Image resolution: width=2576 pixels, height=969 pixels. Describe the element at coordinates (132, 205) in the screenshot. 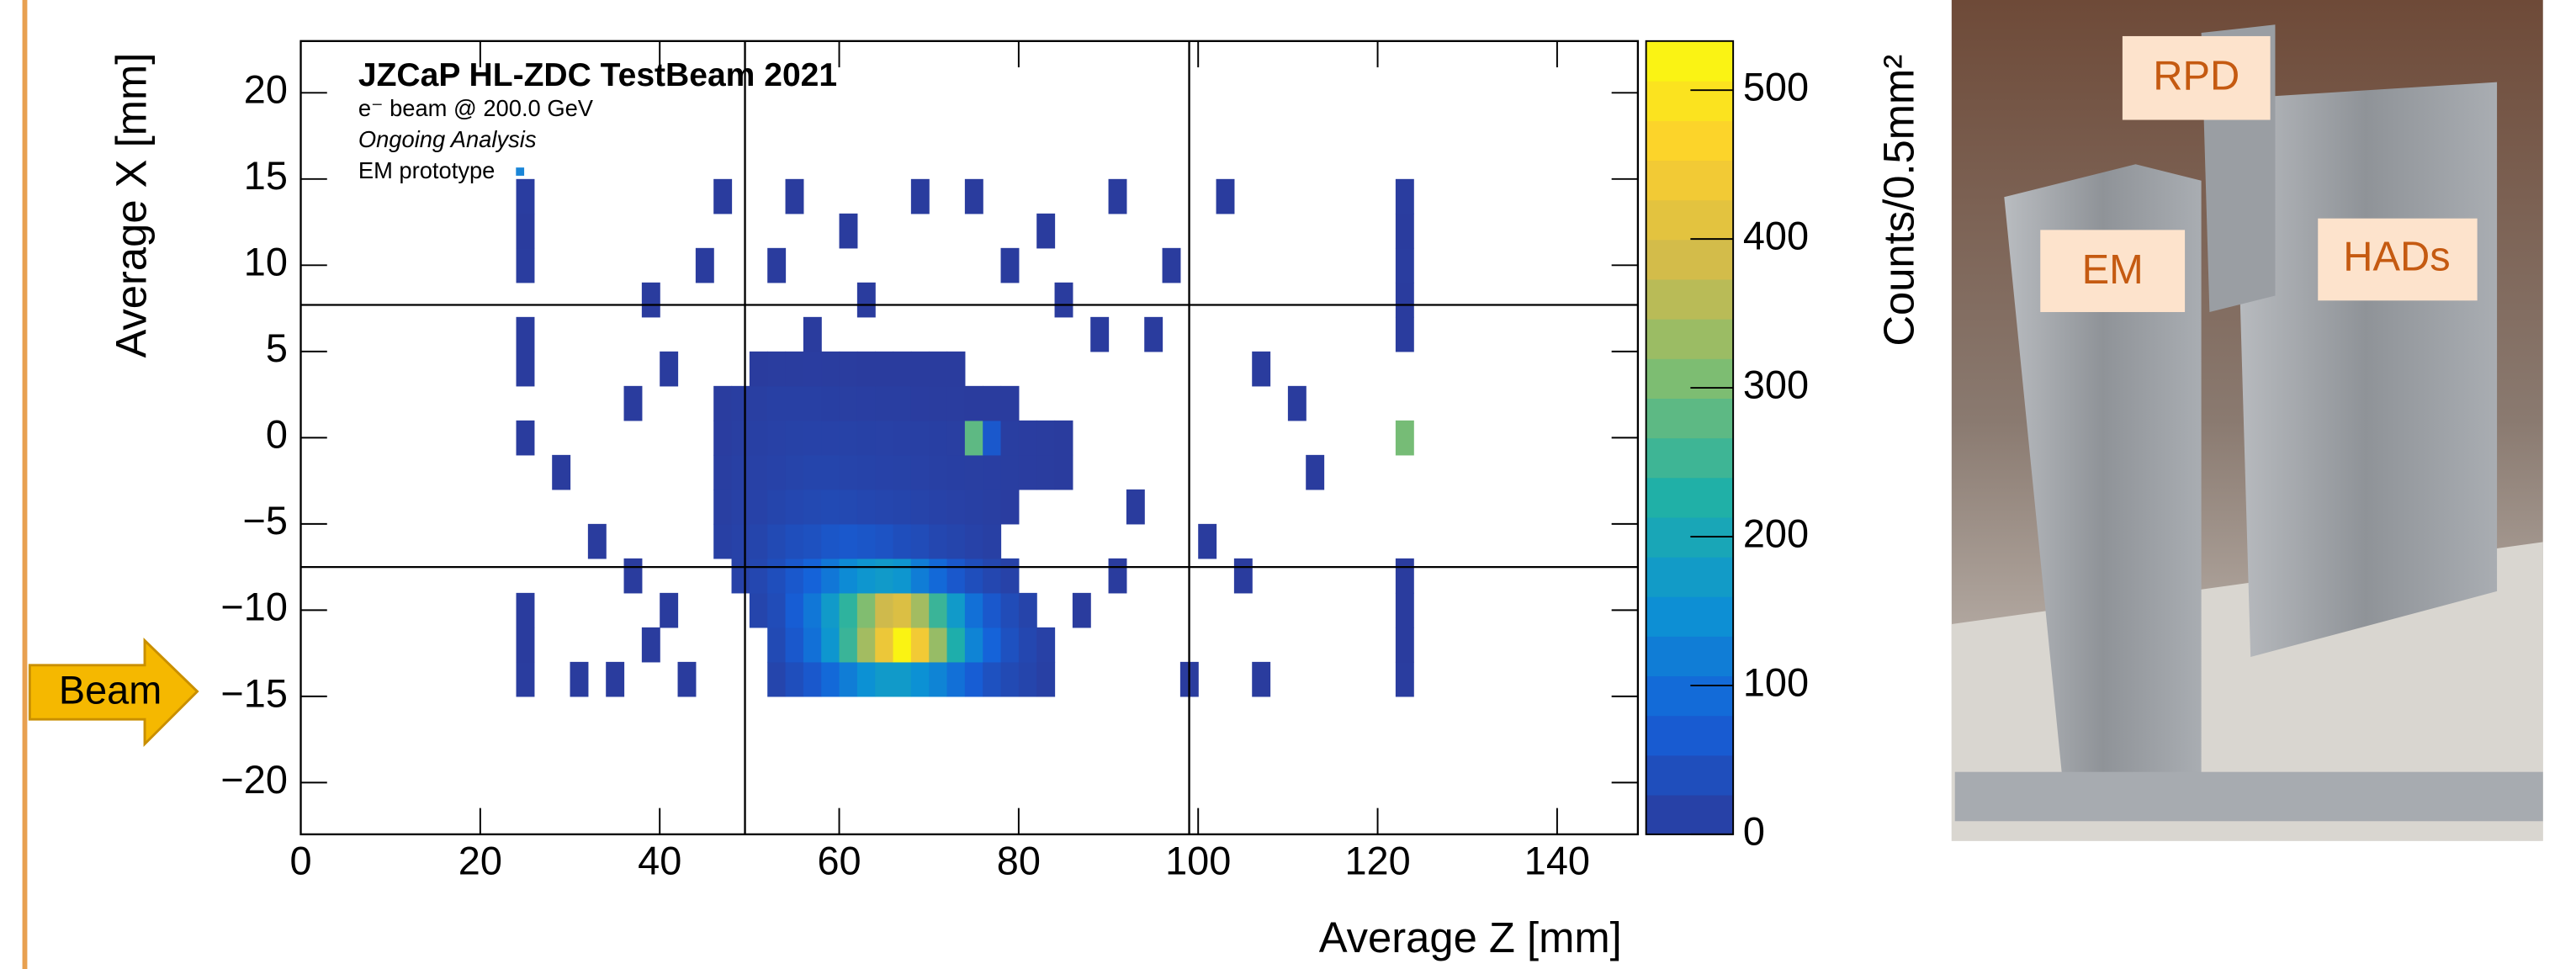

I see `y-axis-label: Average X [mm]` at that location.